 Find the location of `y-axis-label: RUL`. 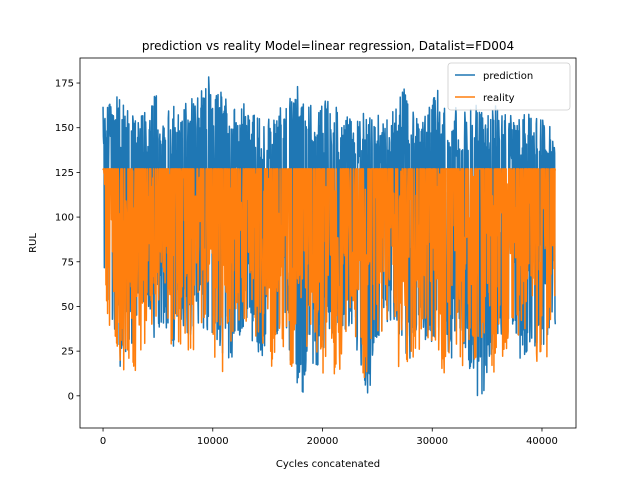

y-axis-label: RUL is located at coordinates (33, 243).